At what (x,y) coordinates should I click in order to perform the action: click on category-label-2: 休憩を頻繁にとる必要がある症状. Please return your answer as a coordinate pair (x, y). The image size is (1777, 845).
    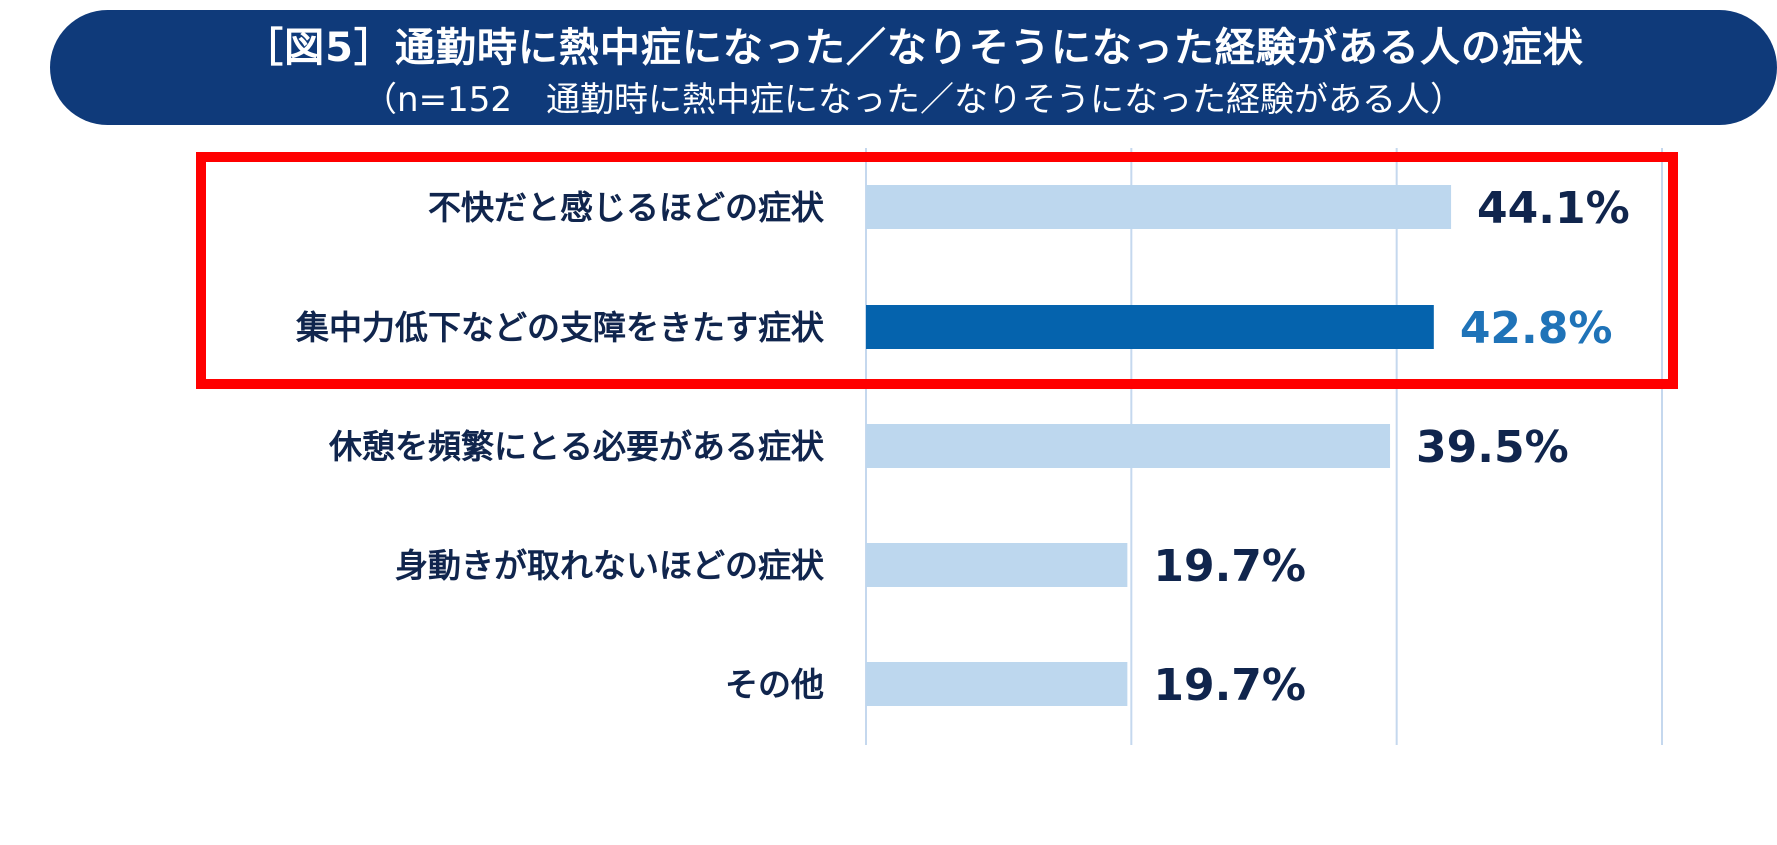
    Looking at the image, I should click on (576, 446).